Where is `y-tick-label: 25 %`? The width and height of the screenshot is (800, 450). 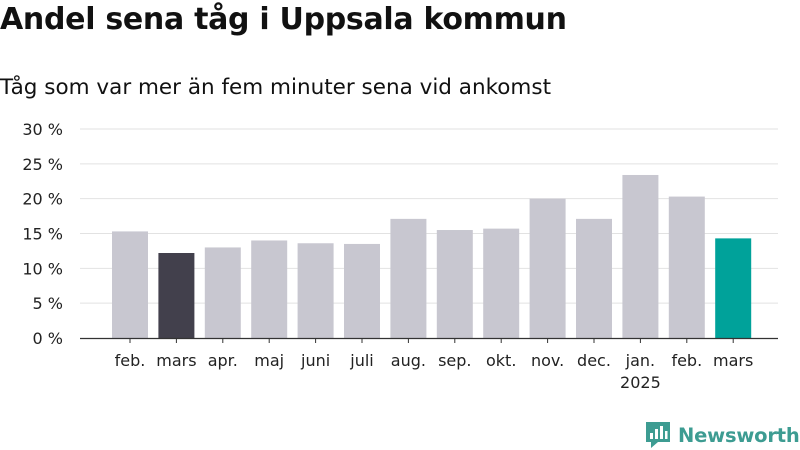 y-tick-label: 25 % is located at coordinates (42, 164).